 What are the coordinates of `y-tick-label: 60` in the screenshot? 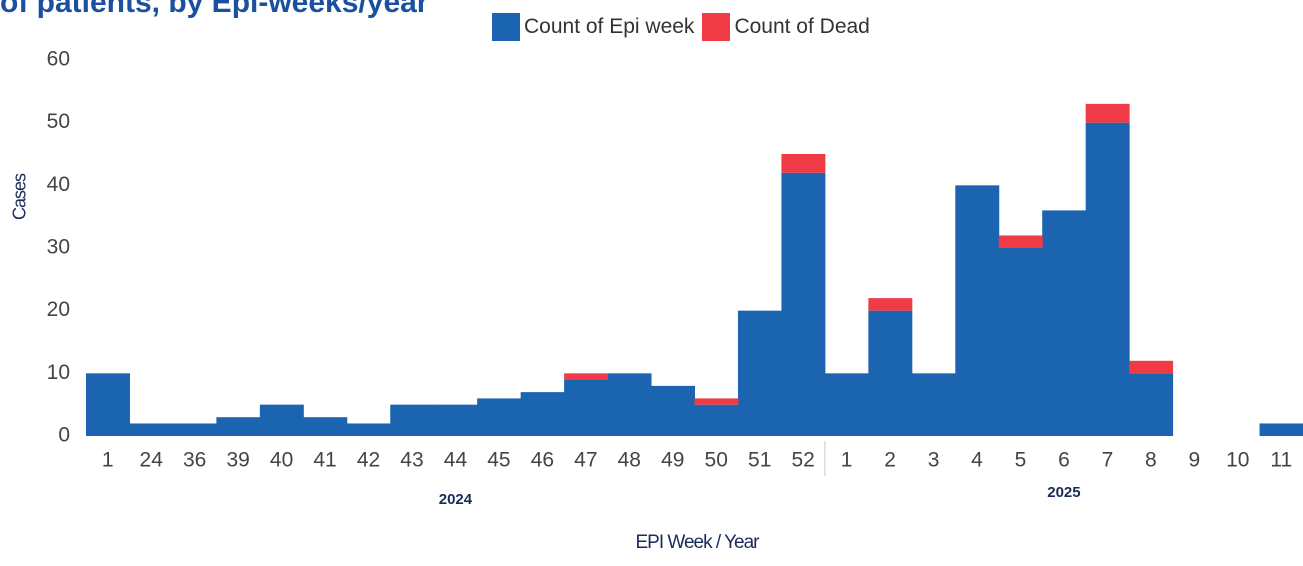 It's located at (58, 59).